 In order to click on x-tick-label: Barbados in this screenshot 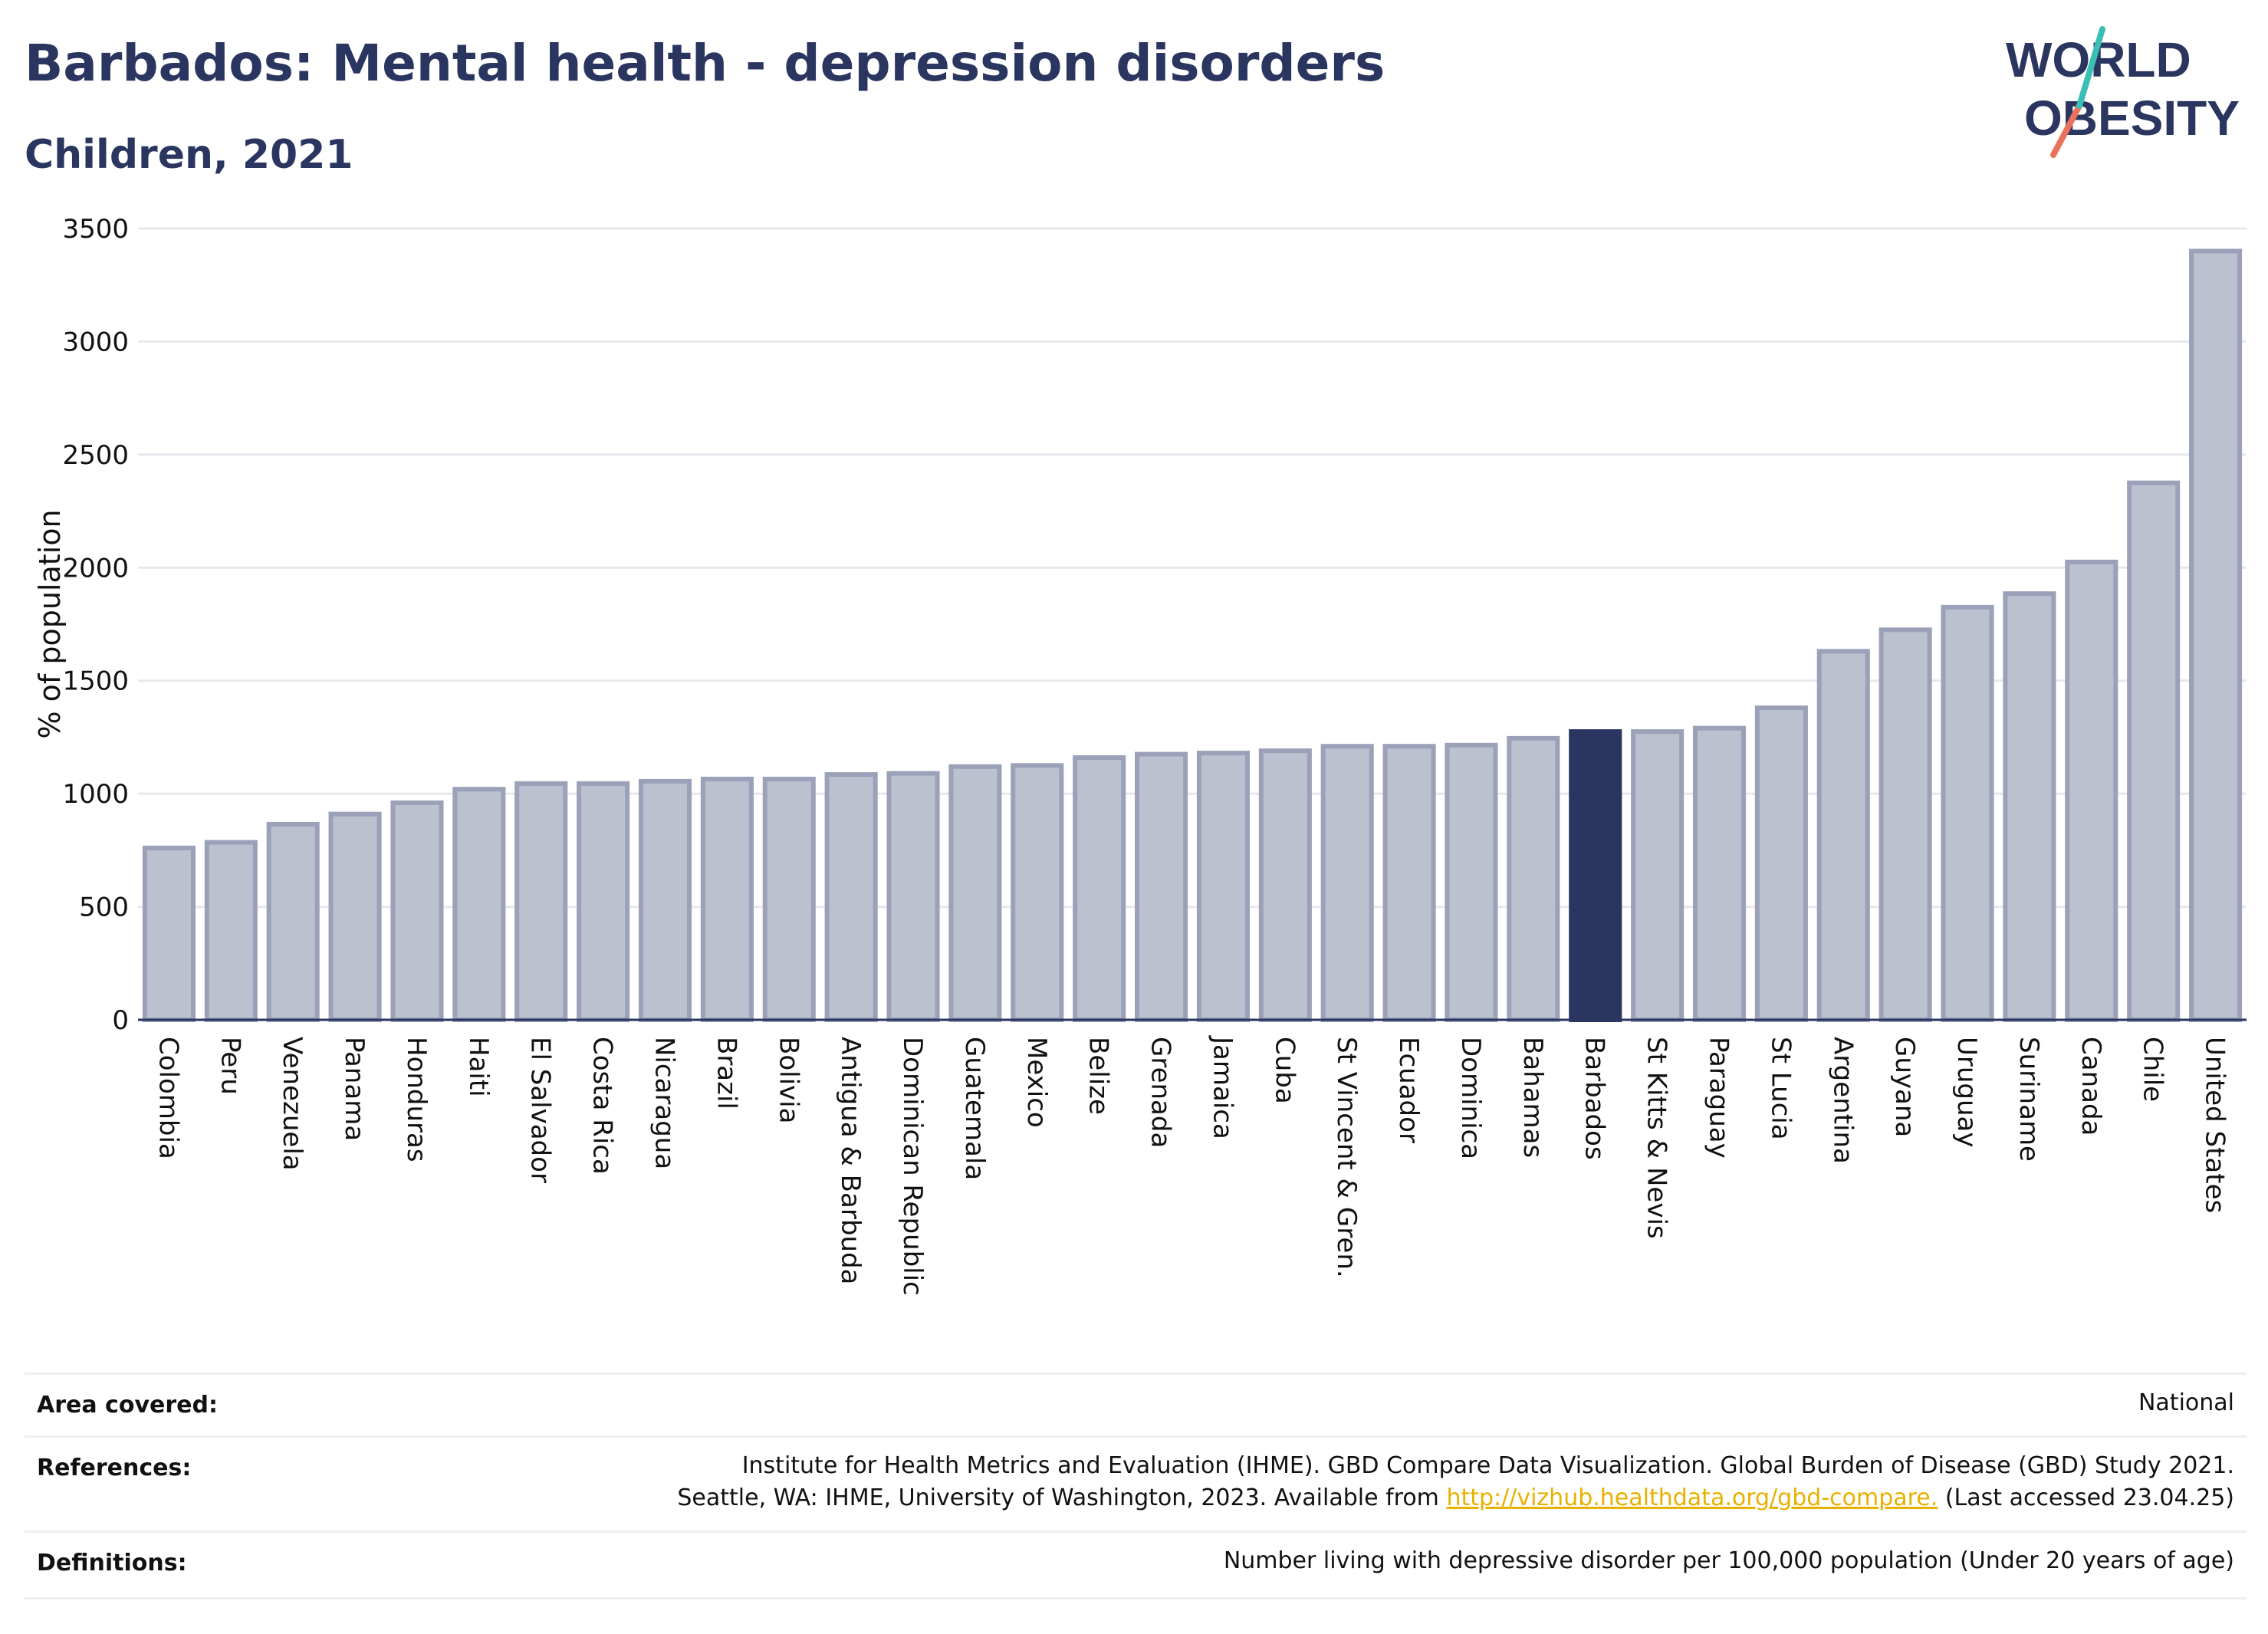, I will do `click(1594, 1099)`.